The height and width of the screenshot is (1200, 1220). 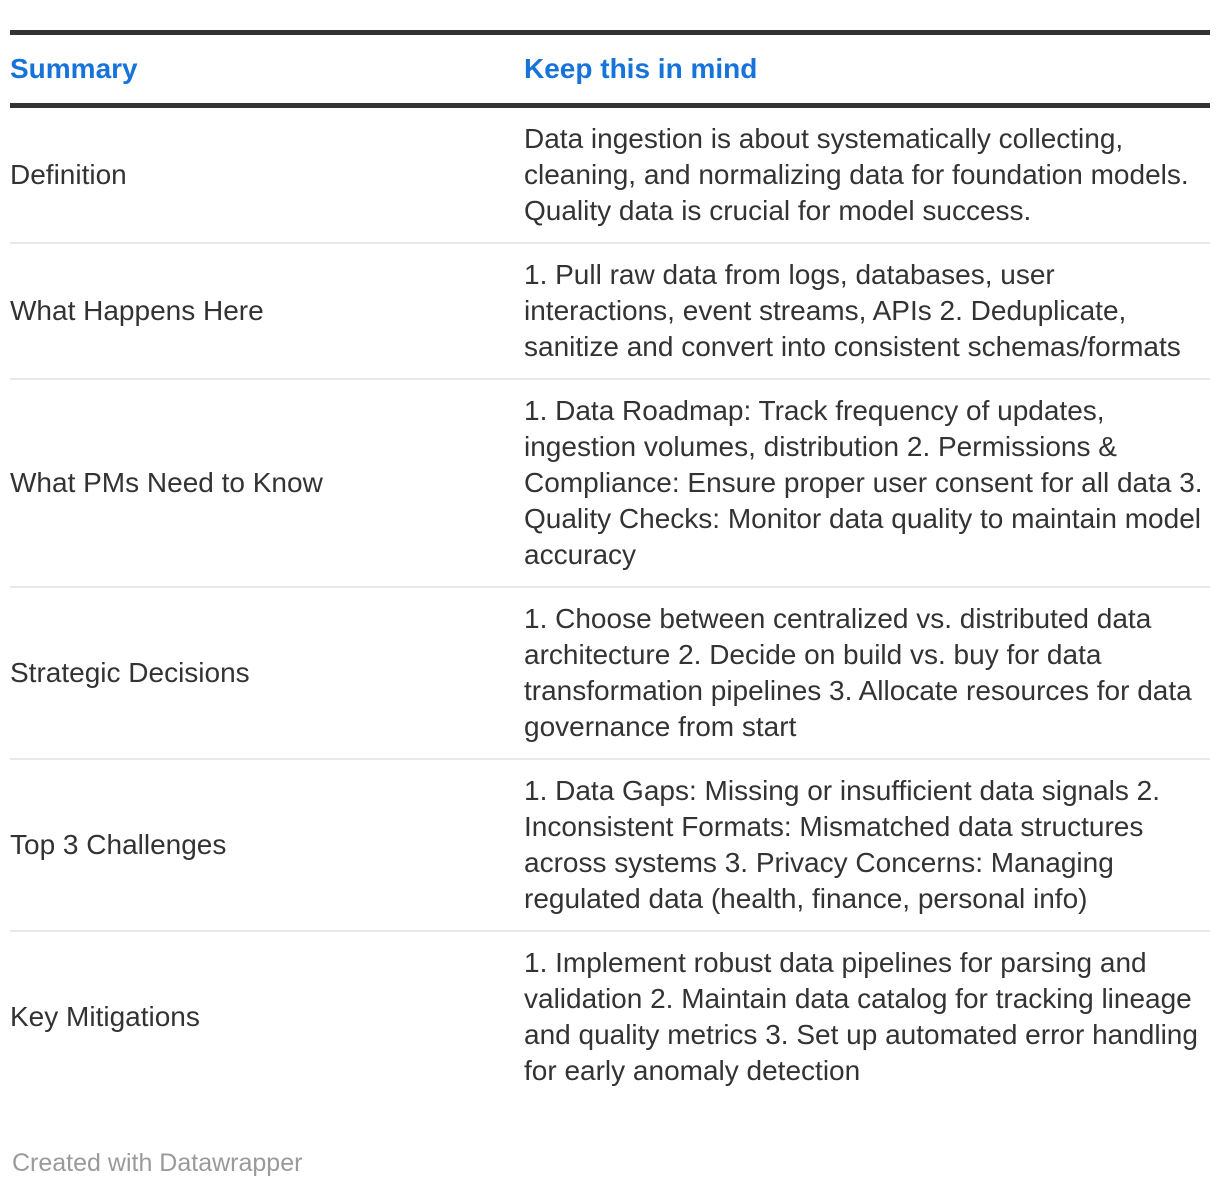 I want to click on row-label-strategic-decisions: Strategic Decisions, so click(x=130, y=672).